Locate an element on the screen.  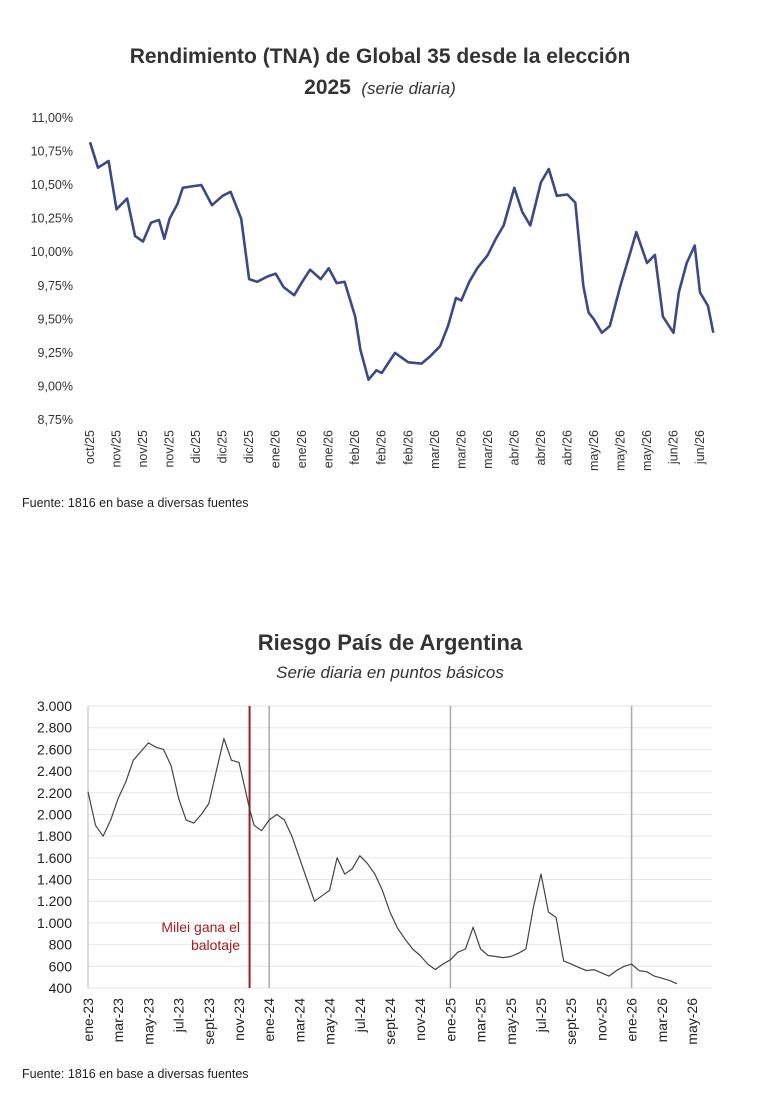
chart2-subtitle: Serie diaria en puntos básicos is located at coordinates (390, 672).